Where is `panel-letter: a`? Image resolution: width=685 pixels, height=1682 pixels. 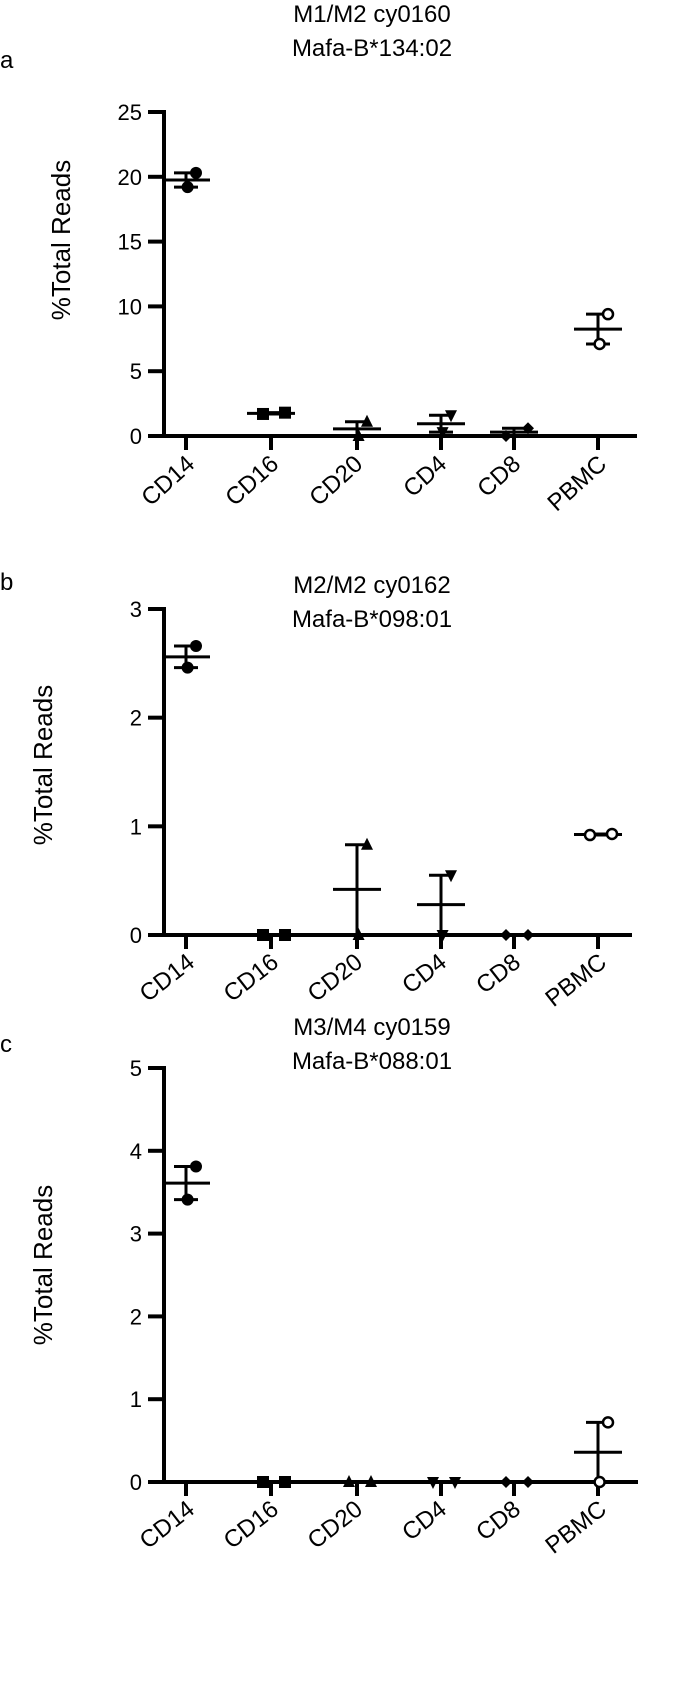
panel-letter: a is located at coordinates (7, 60).